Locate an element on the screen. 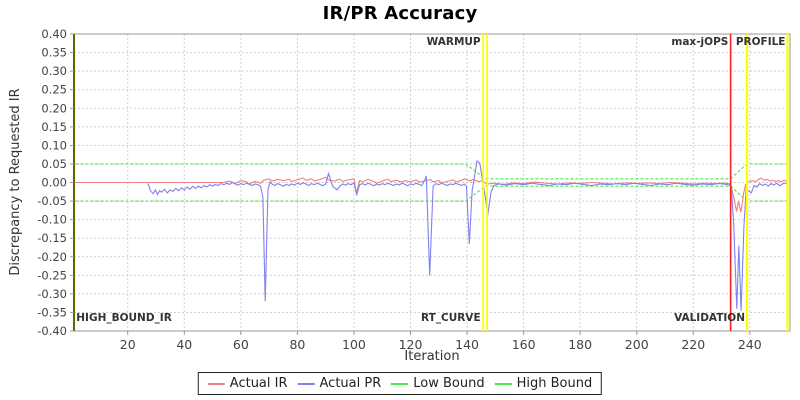 This screenshot has width=800, height=400. y-tick-label: 0.15 is located at coordinates (54, 127).